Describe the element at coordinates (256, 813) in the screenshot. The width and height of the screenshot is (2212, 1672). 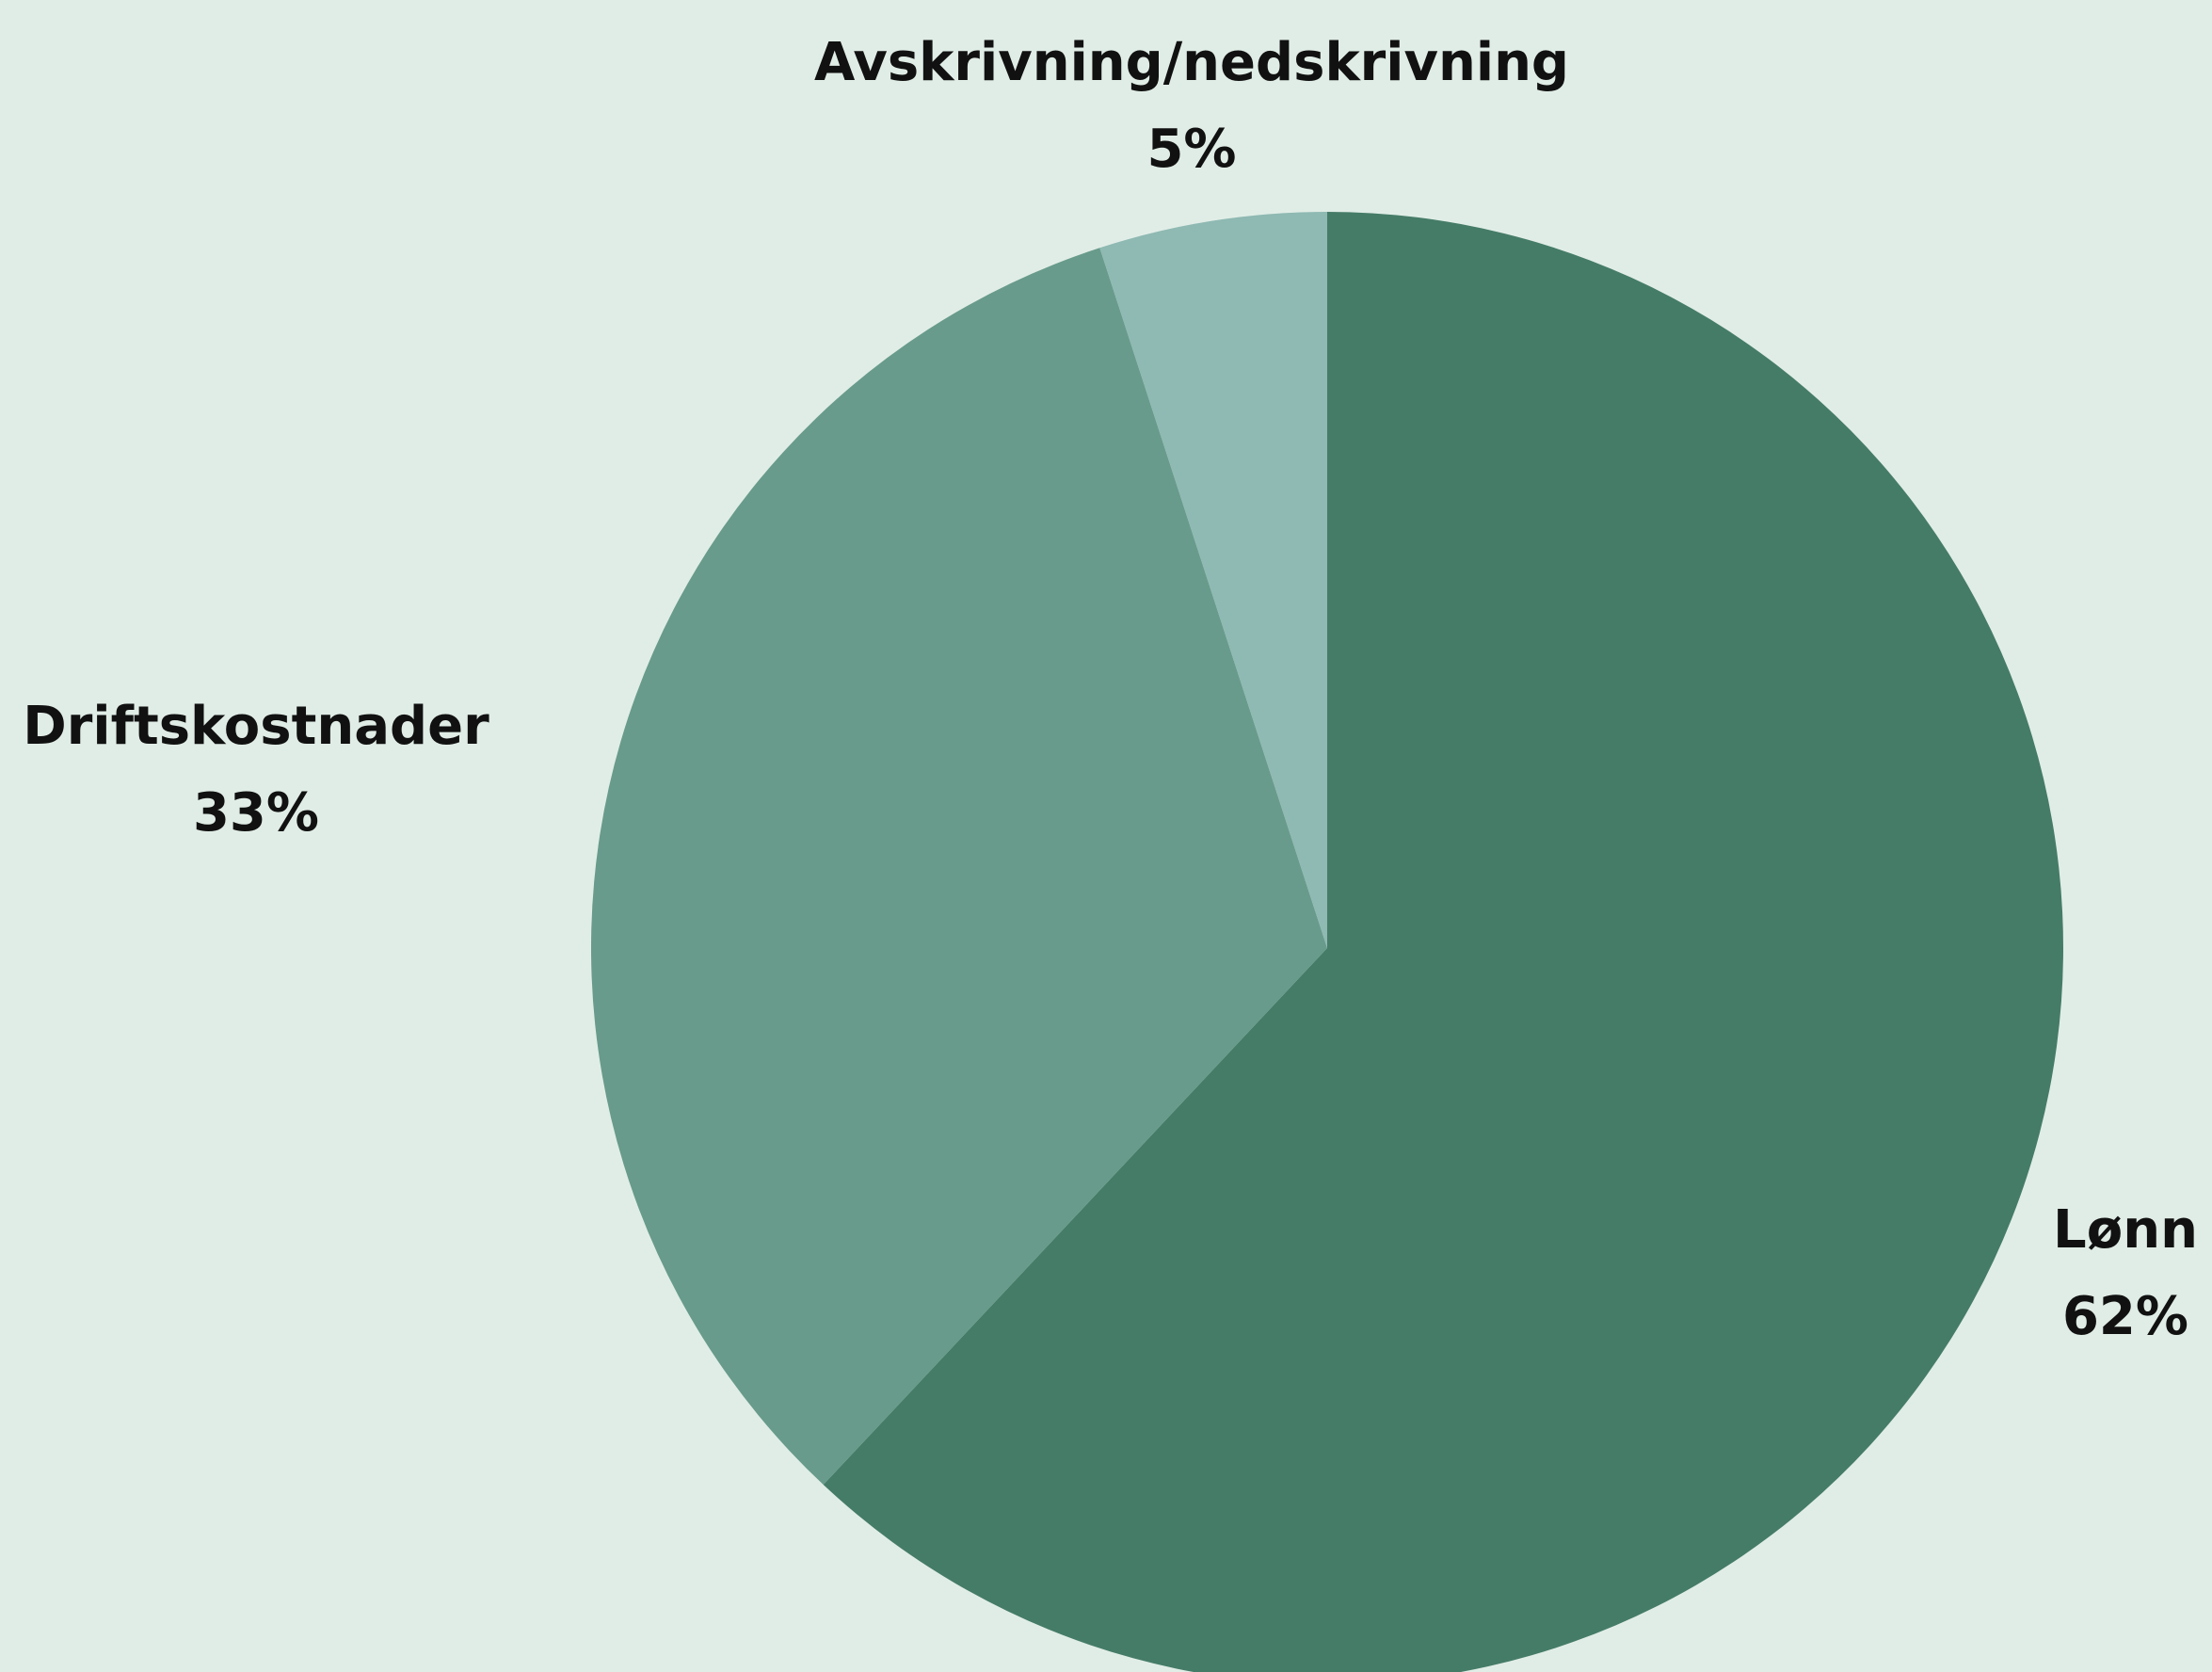
I see `slice-value-label-1: 33%` at that location.